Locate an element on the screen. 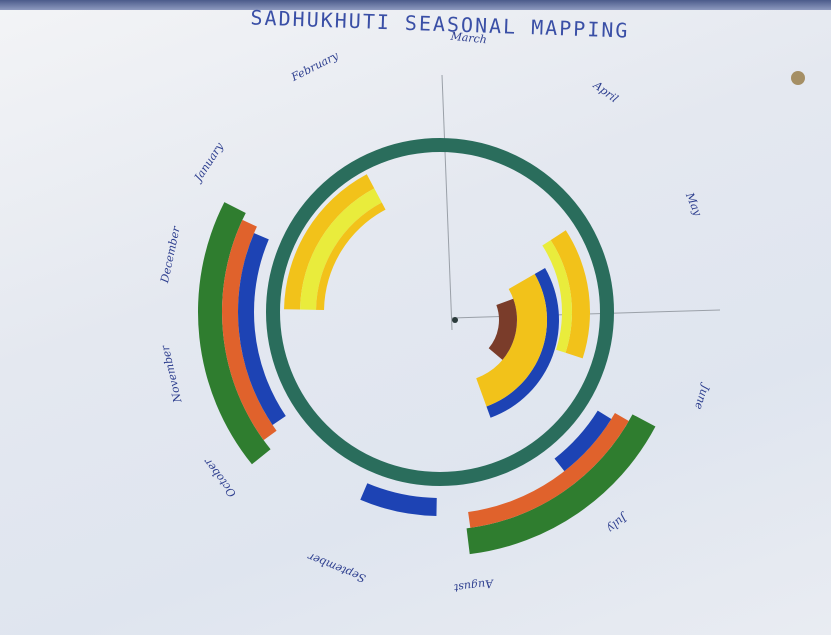 This screenshot has height=635, width=831. arc-right-yellow is located at coordinates (570, 294).